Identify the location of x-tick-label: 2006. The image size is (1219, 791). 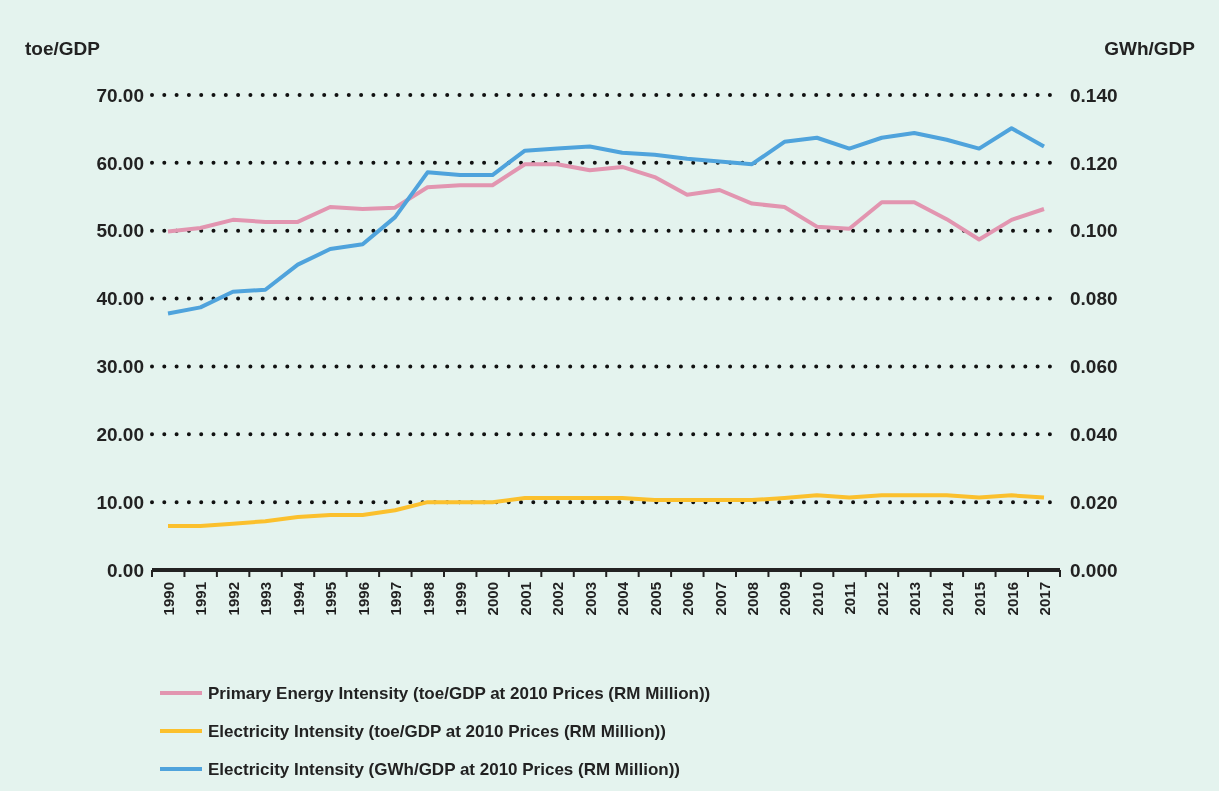
(688, 599).